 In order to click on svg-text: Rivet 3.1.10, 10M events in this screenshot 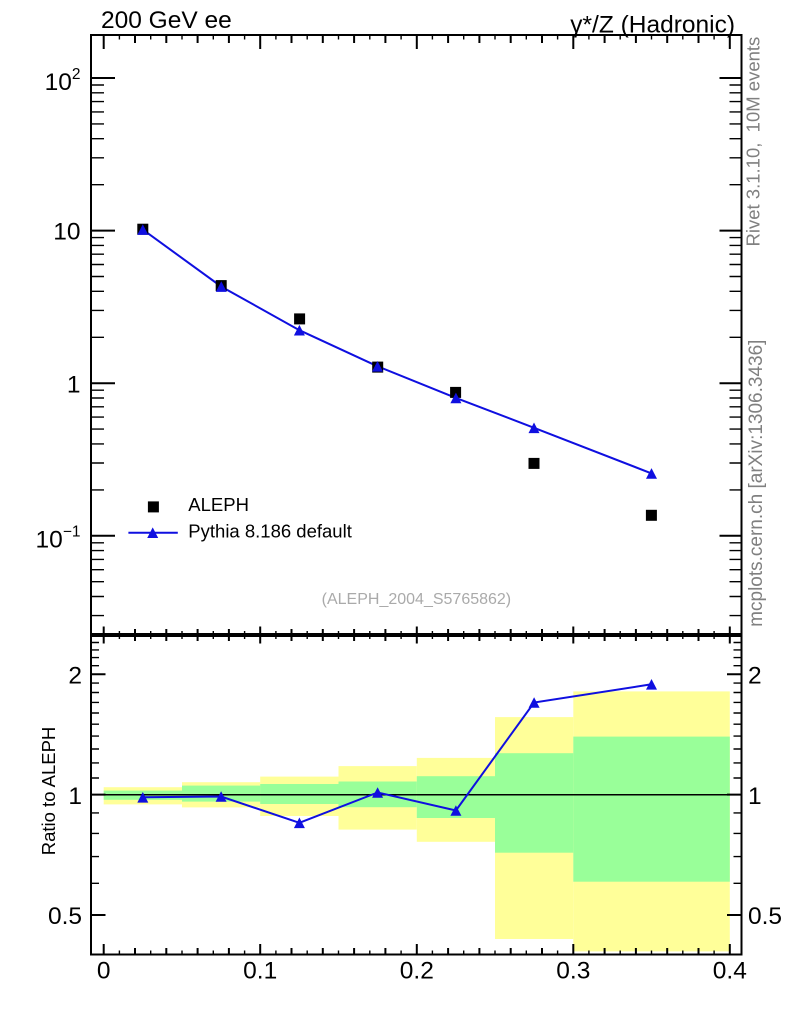, I will do `click(753, 142)`.